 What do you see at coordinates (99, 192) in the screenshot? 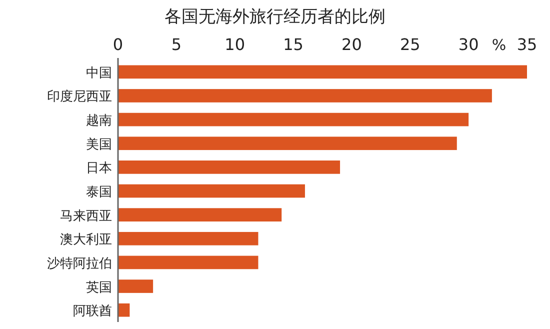
I see `y-tick-label: 泰国` at bounding box center [99, 192].